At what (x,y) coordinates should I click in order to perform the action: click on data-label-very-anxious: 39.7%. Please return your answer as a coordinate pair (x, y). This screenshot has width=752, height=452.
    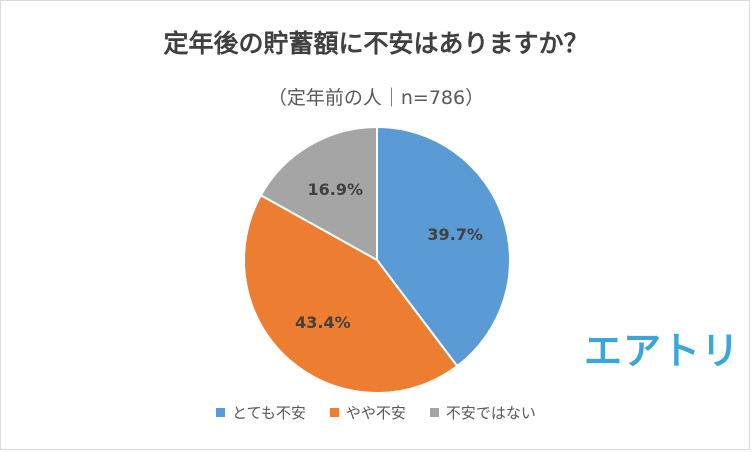
    Looking at the image, I should click on (455, 234).